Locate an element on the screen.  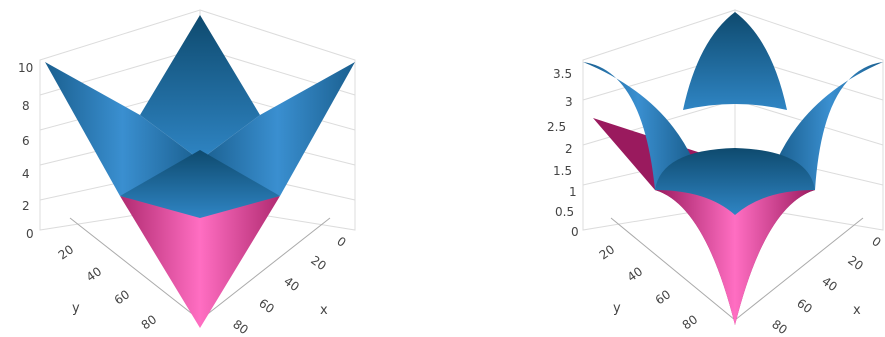
right-x-tick: 80 is located at coordinates (779, 327).